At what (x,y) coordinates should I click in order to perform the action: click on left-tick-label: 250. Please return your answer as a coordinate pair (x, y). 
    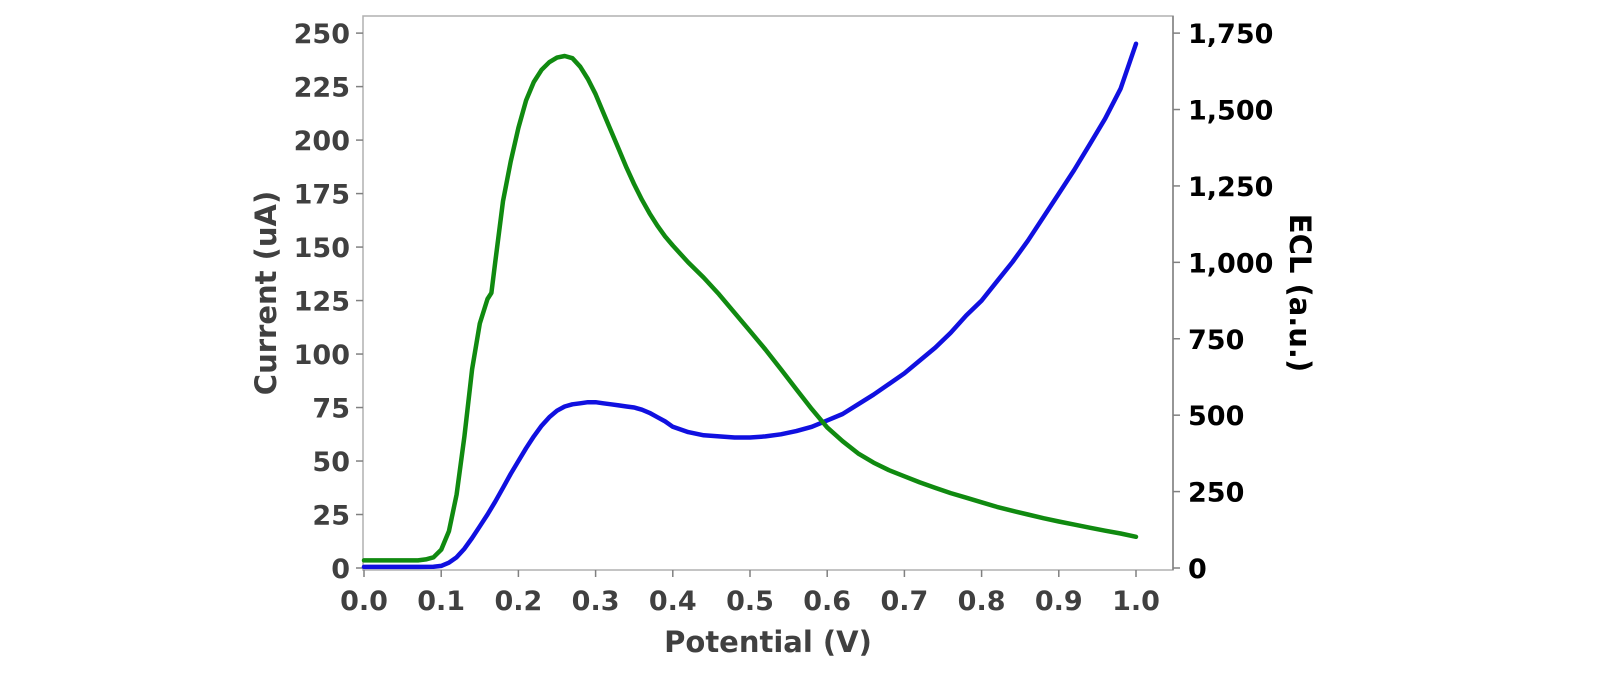
    Looking at the image, I should click on (322, 34).